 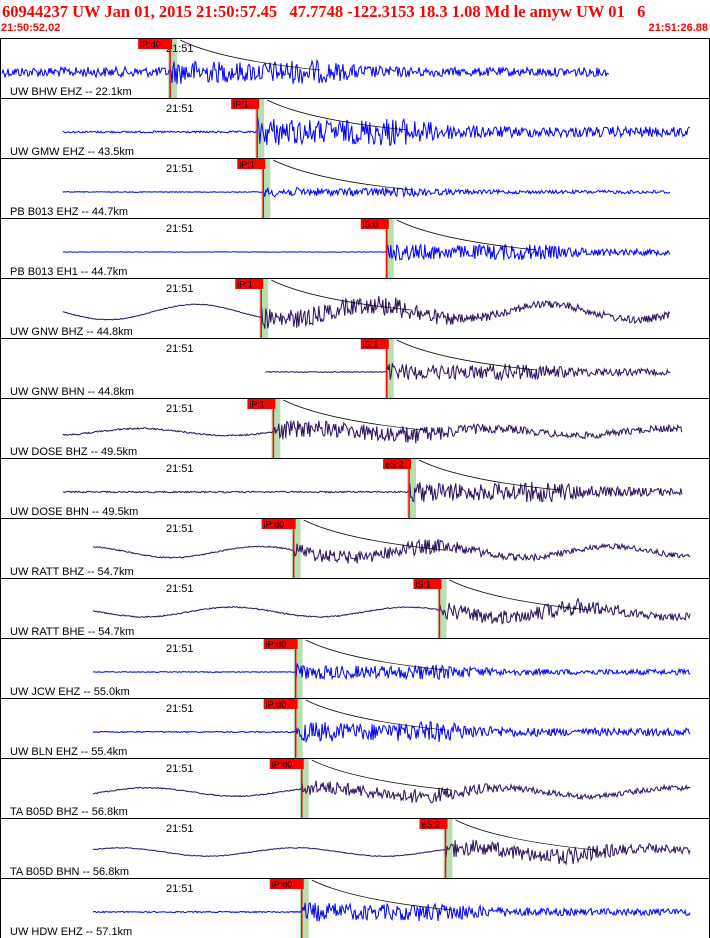 What do you see at coordinates (69, 872) in the screenshot?
I see `station-label: TA B05D BHN -- 56.8km` at bounding box center [69, 872].